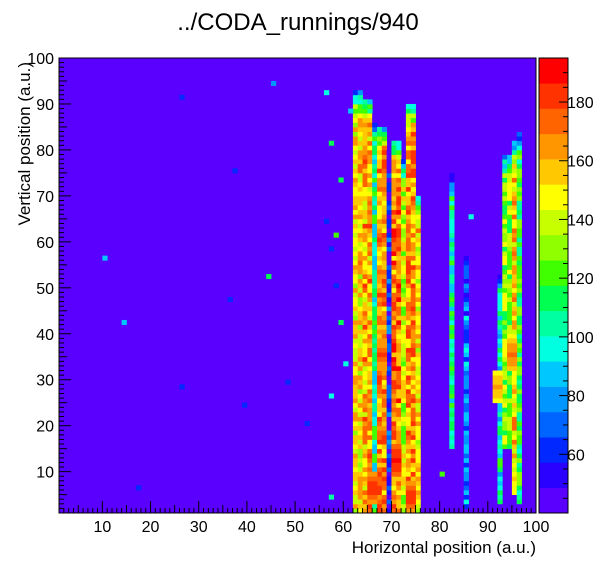 The image size is (596, 572). Describe the element at coordinates (124, 322) in the screenshot. I see `heatmap-point` at that location.